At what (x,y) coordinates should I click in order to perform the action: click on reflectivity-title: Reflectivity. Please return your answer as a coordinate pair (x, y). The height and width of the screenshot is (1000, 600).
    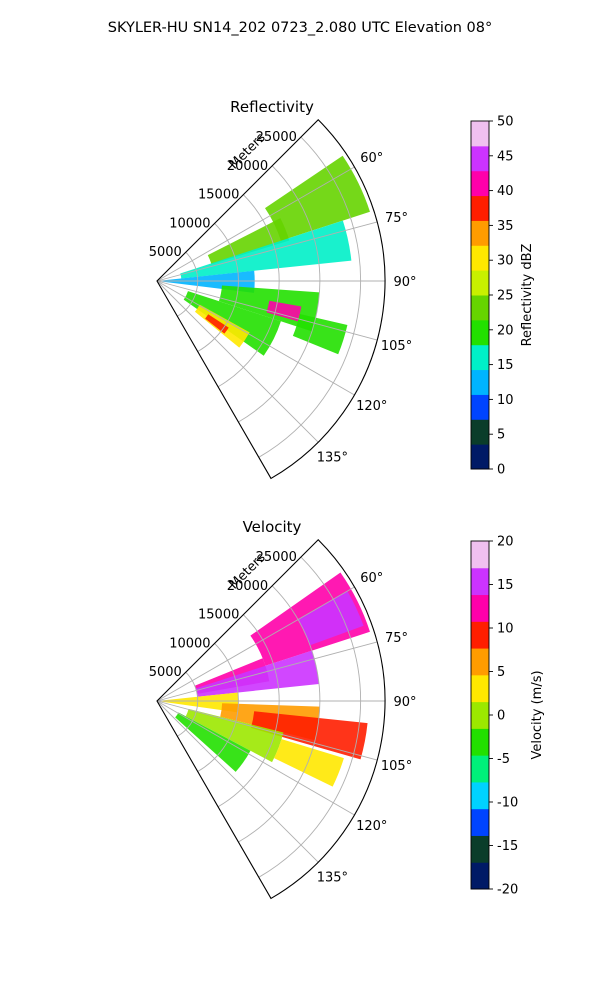
    Looking at the image, I should click on (272, 107).